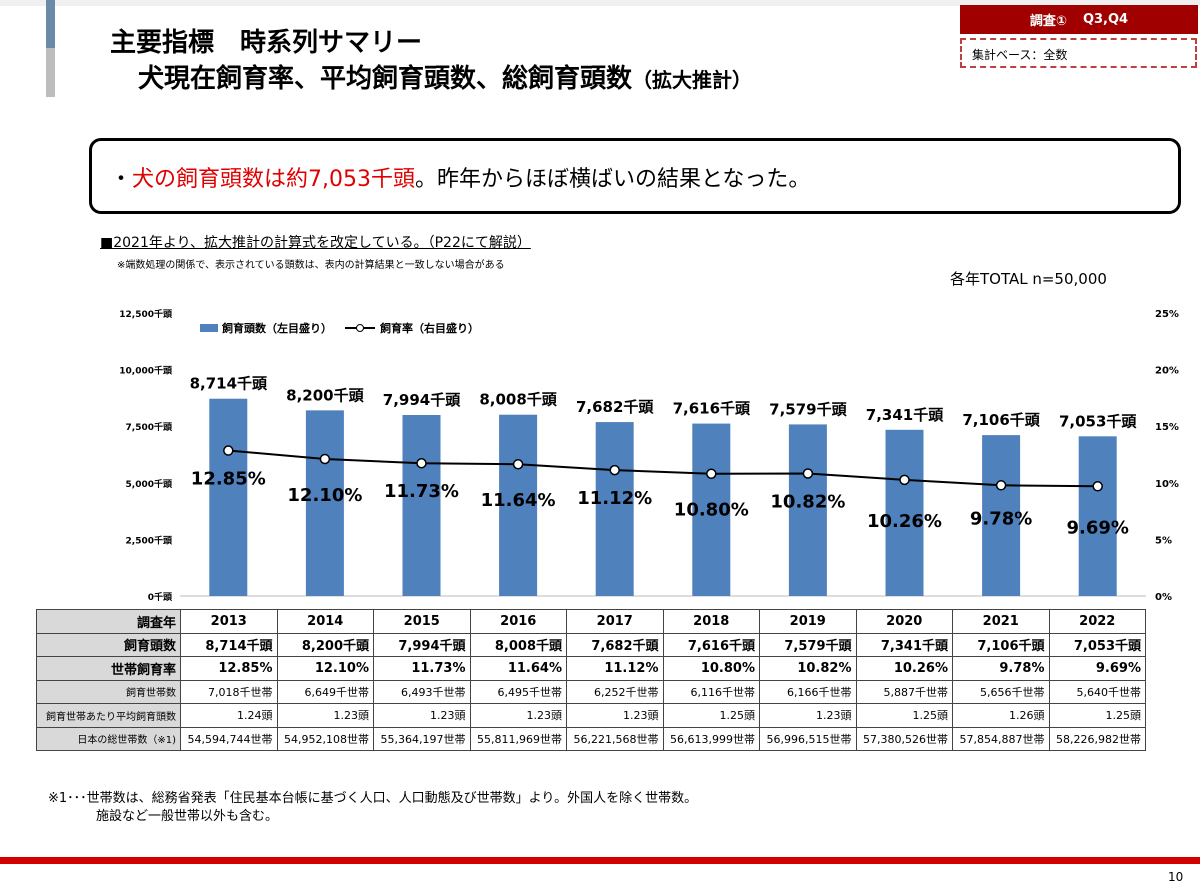 Image resolution: width=1200 pixels, height=884 pixels. I want to click on rate-data-label: 10.82%, so click(807, 502).